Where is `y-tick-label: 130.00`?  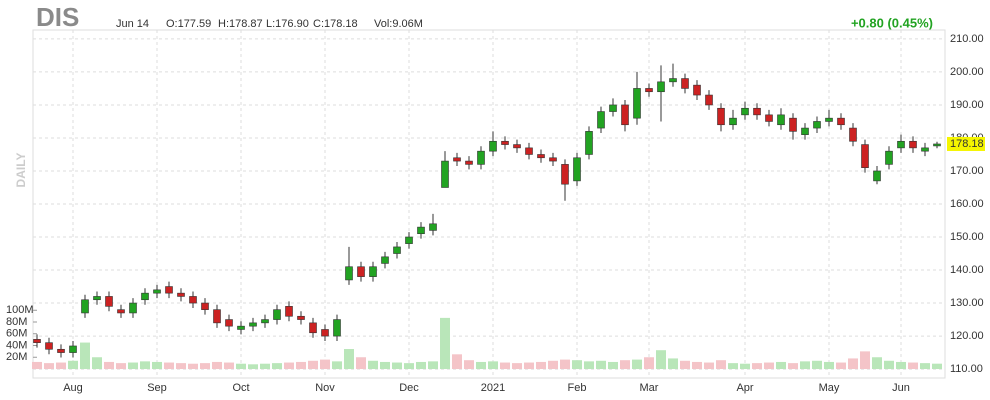
y-tick-label: 130.00 is located at coordinates (967, 303).